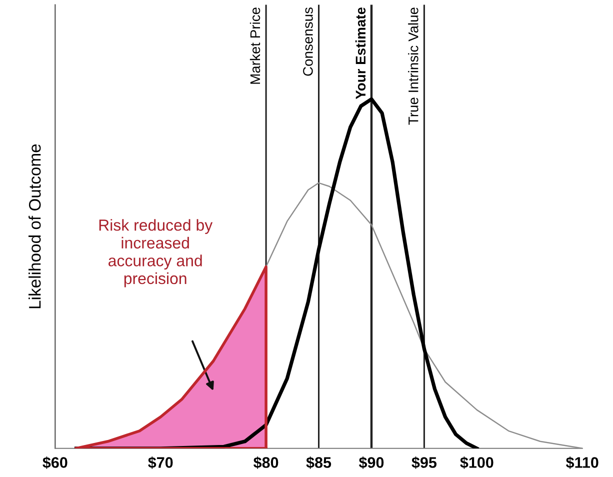 The image size is (613, 477). Describe the element at coordinates (424, 462) in the screenshot. I see `x-tick-label: $95` at that location.